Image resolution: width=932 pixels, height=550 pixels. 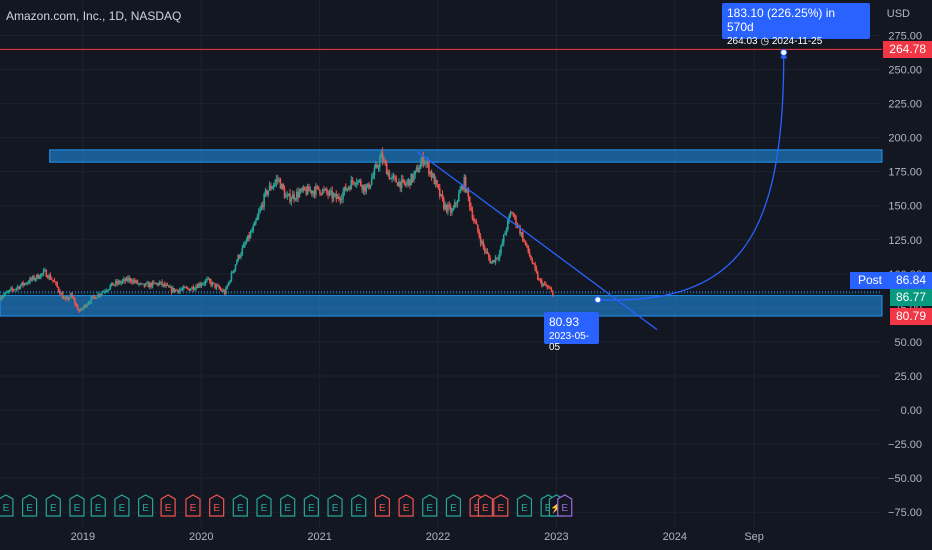 What do you see at coordinates (417, 537) in the screenshot?
I see `time-axis: 2019 2020 2021 2022 2023 2024 Sep` at bounding box center [417, 537].